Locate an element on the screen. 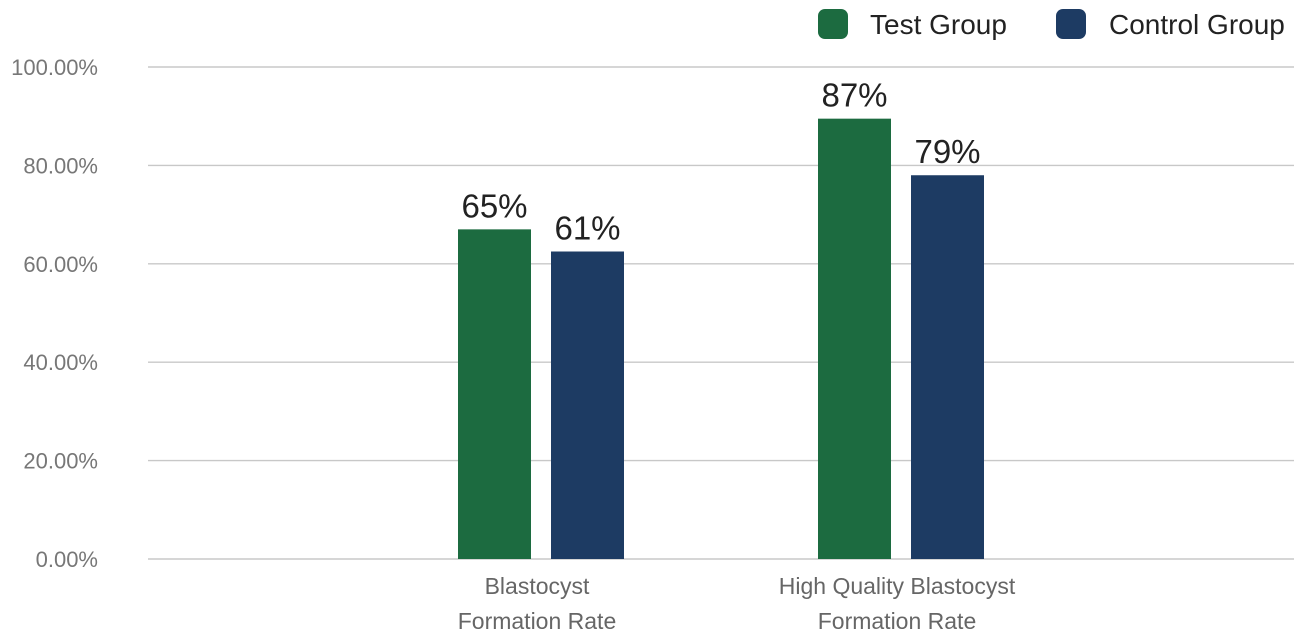  legend-label: Control Group is located at coordinates (1197, 24).